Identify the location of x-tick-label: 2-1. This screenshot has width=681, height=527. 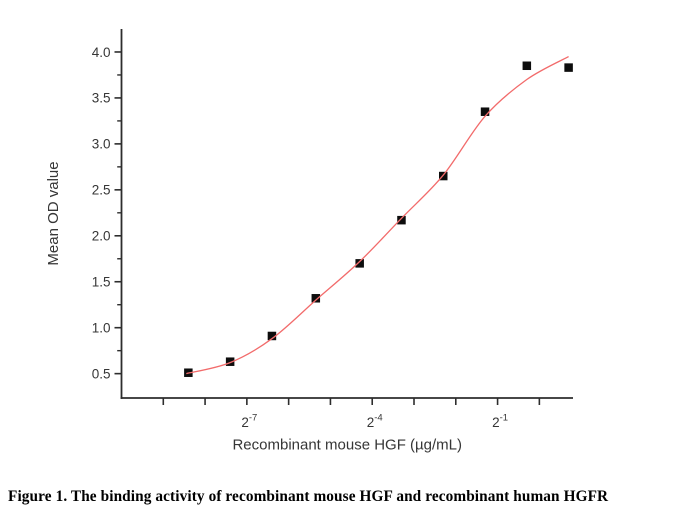
(500, 422).